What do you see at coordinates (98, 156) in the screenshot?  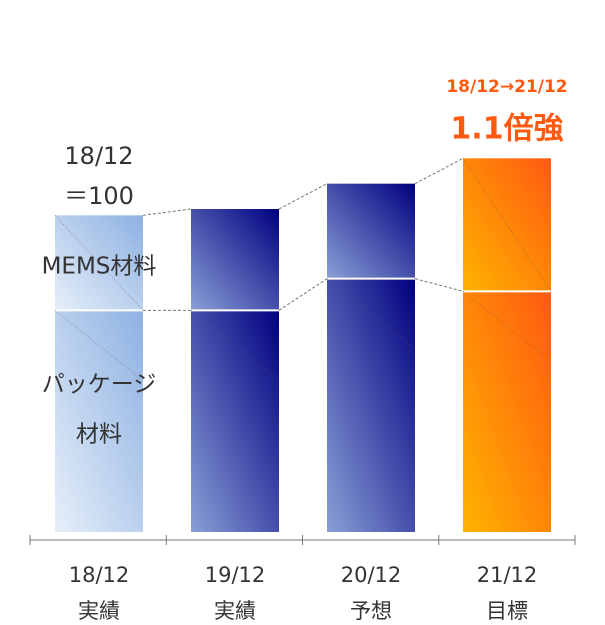 I see `base-label: 18/12` at bounding box center [98, 156].